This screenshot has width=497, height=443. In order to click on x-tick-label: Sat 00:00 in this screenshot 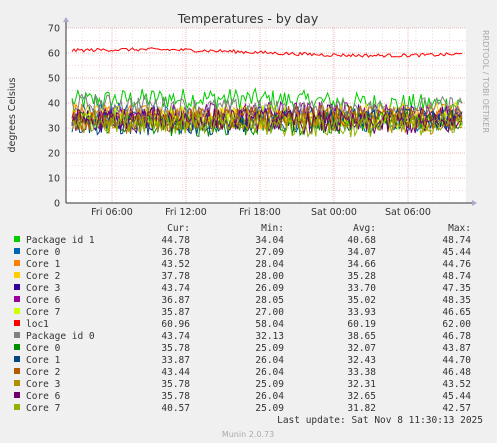, I will do `click(334, 212)`.